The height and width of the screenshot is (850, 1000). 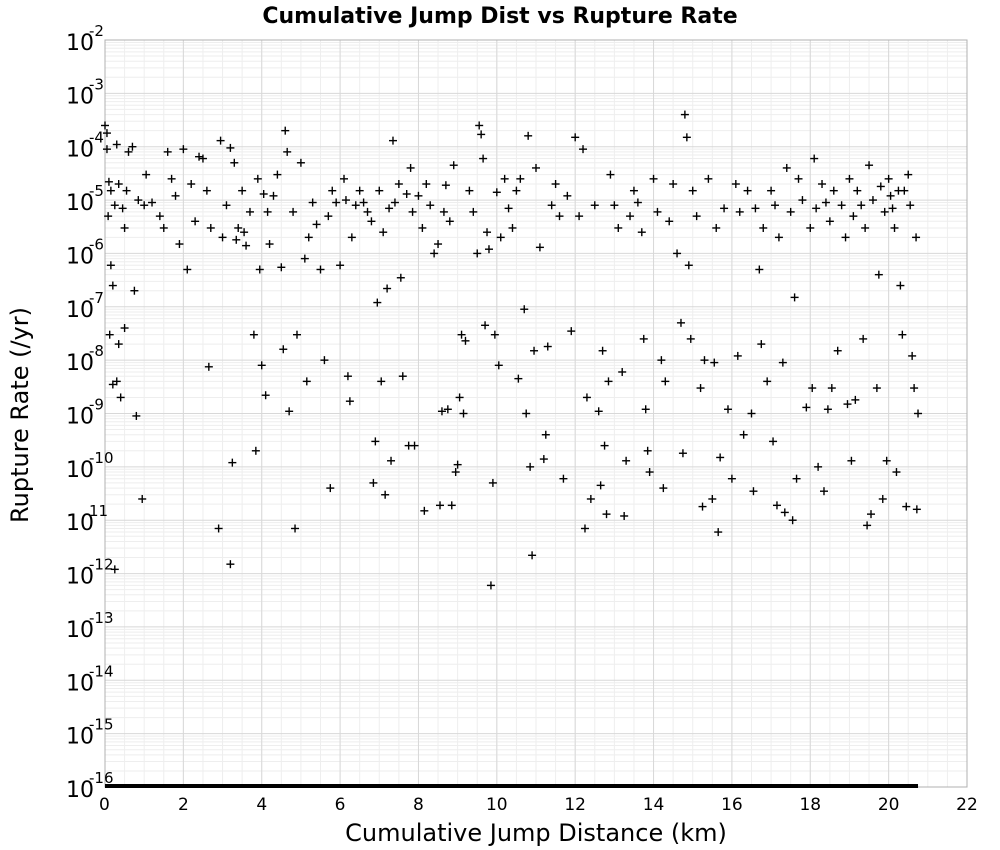 I want to click on y-tick-exponent: -4, so click(x=96, y=138).